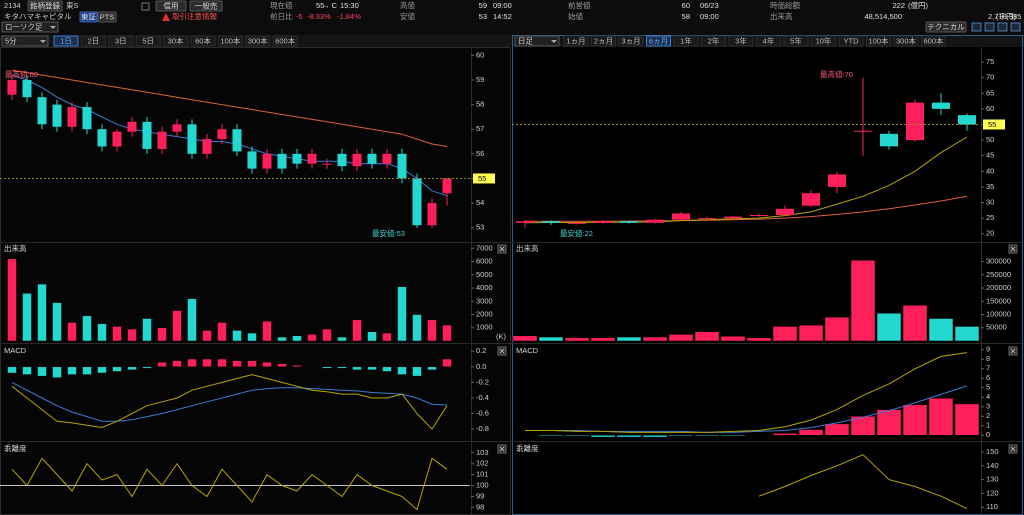 This screenshot has width=1024, height=515. I want to click on range-tab-label: 60本, so click(203, 40).